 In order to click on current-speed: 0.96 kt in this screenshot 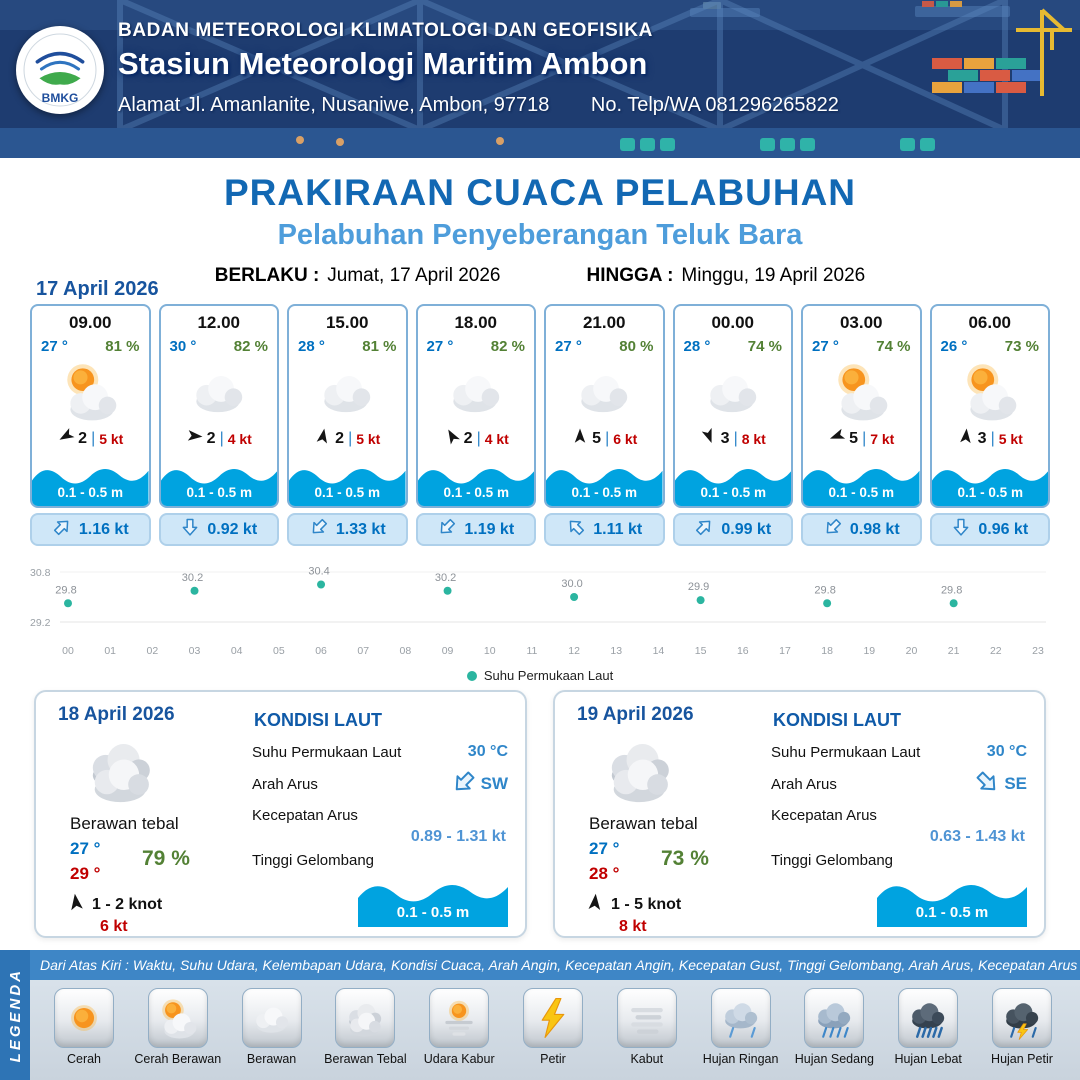, I will do `click(1003, 529)`.